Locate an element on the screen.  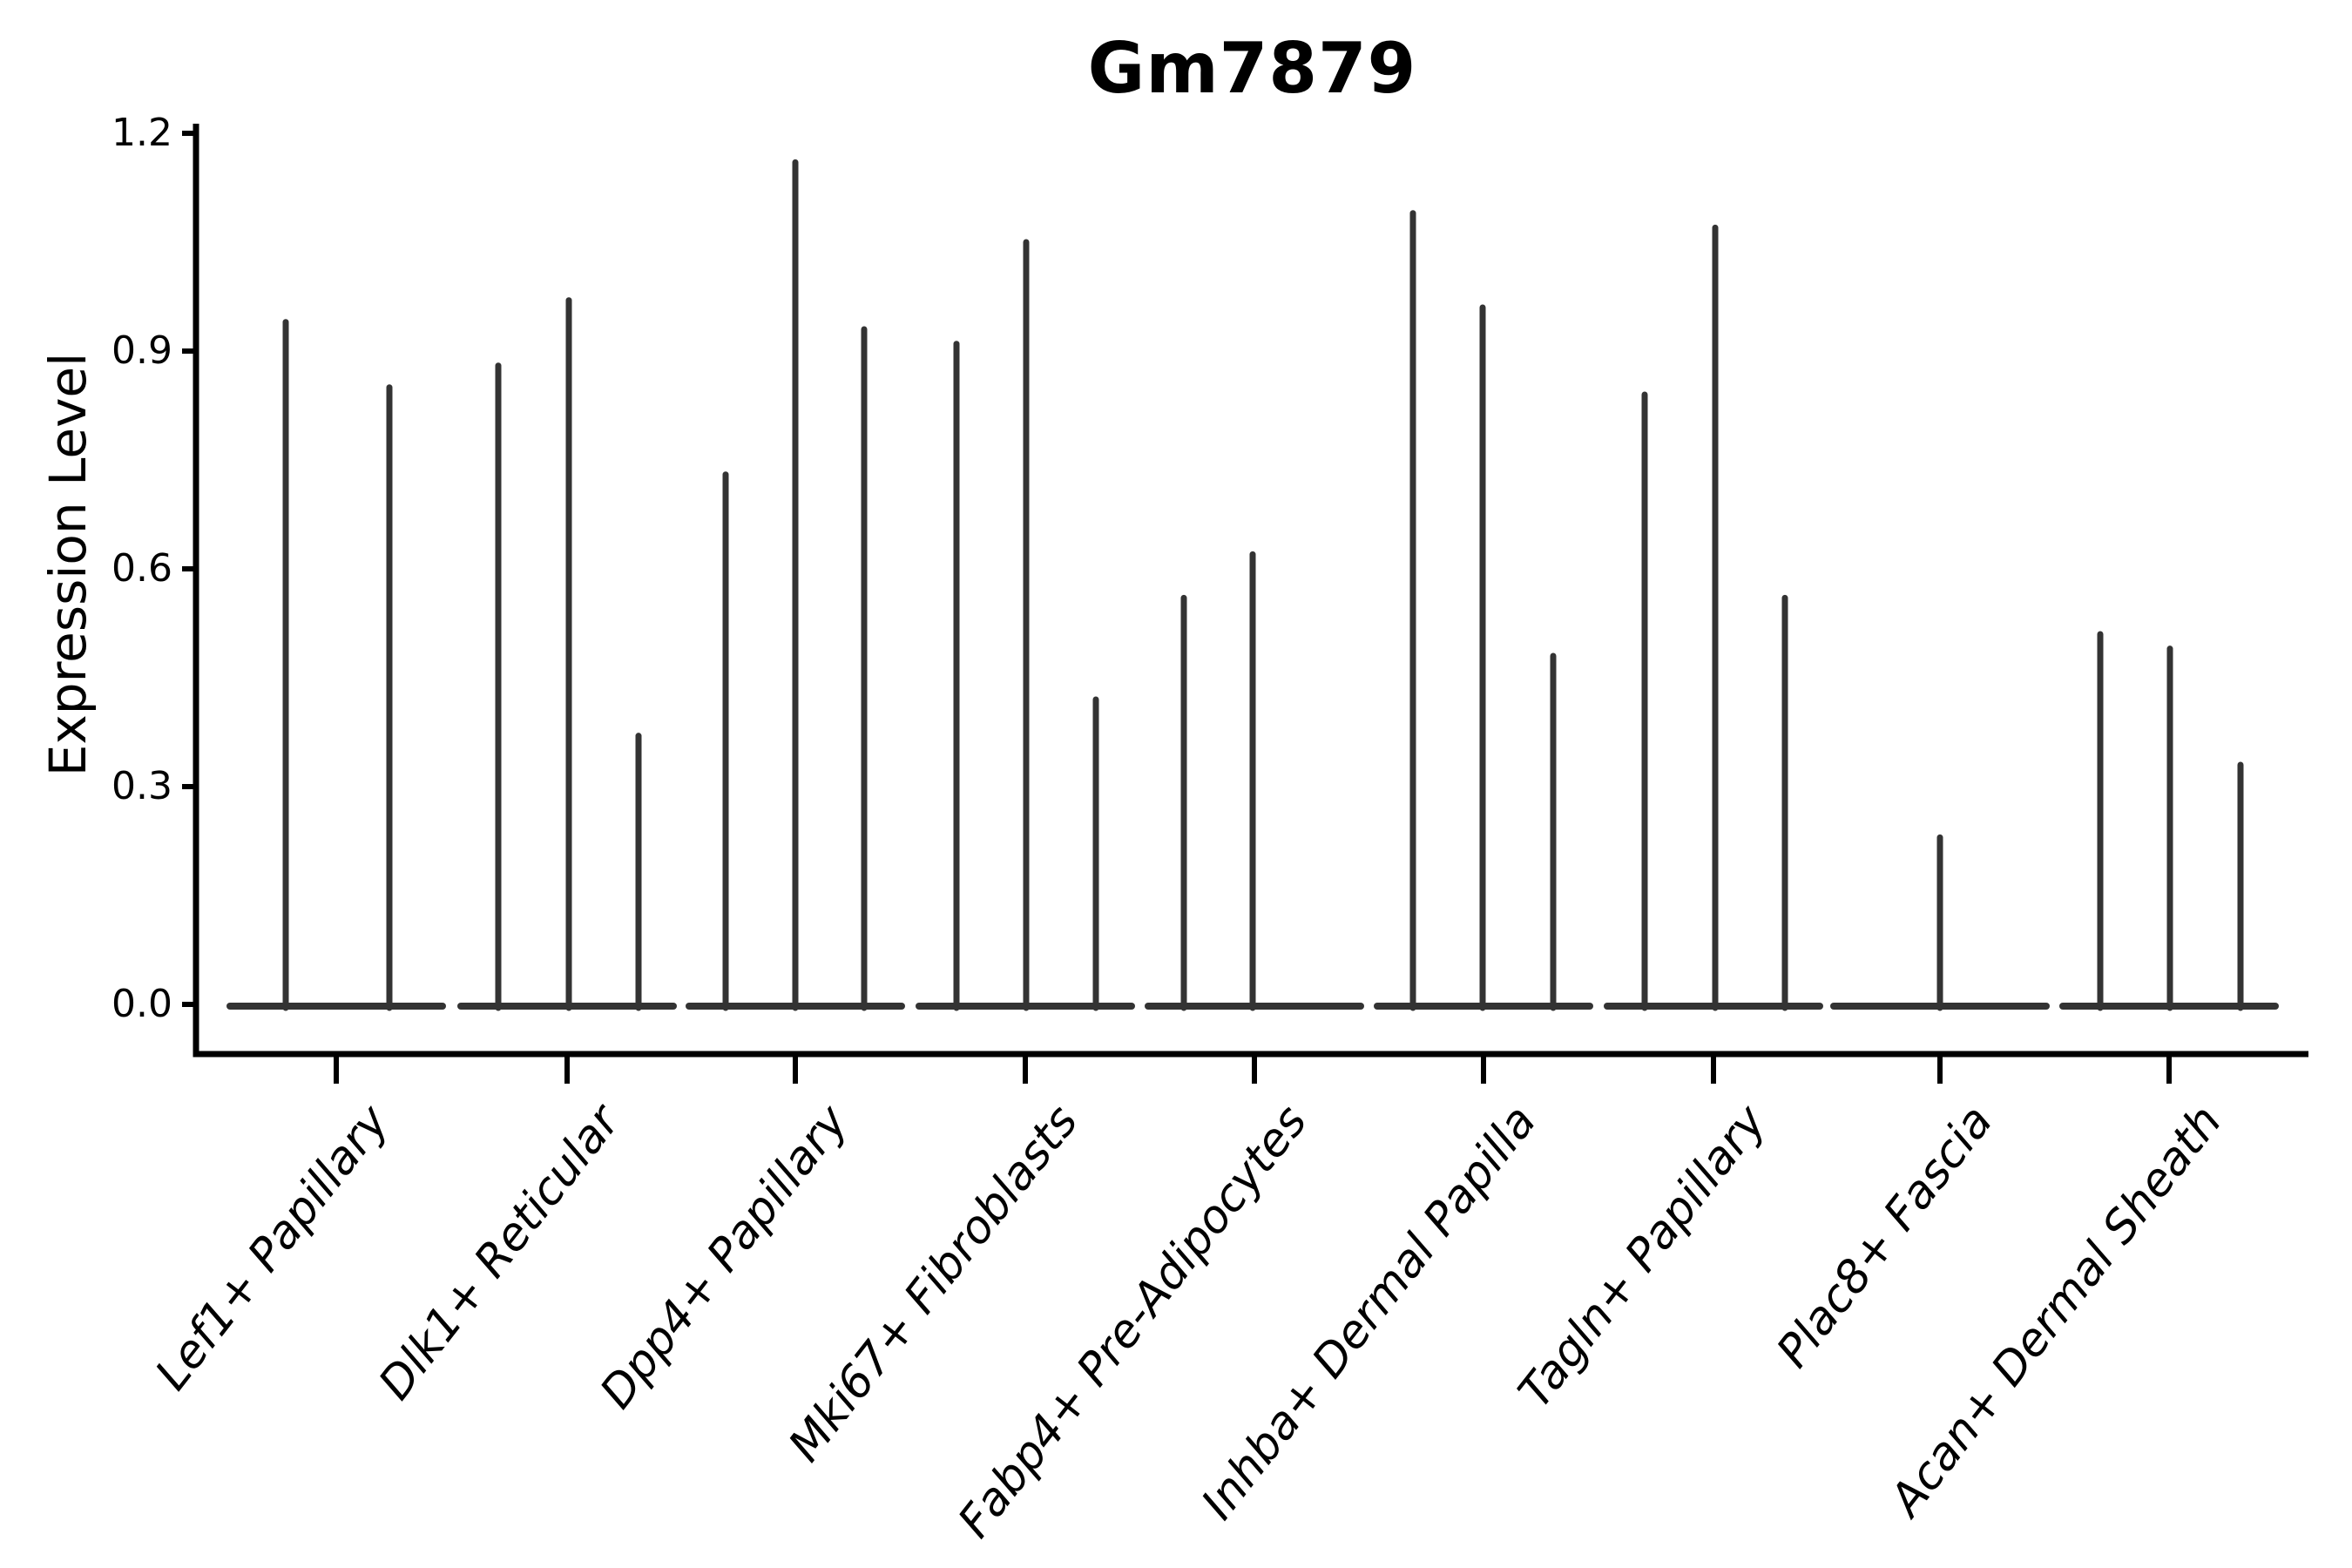
y-tick-label: 1.2 is located at coordinates (142, 134).